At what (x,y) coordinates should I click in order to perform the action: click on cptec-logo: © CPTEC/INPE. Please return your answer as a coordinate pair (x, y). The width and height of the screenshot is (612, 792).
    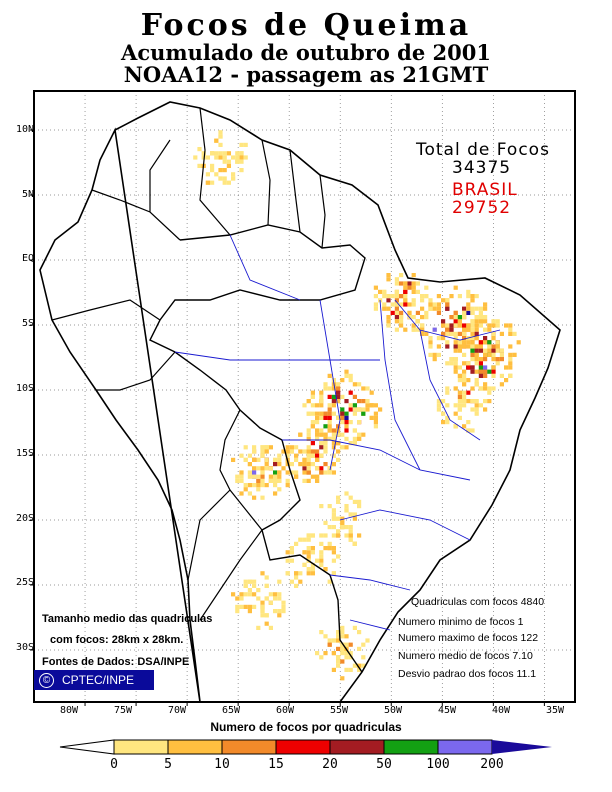
    Looking at the image, I should click on (94, 680).